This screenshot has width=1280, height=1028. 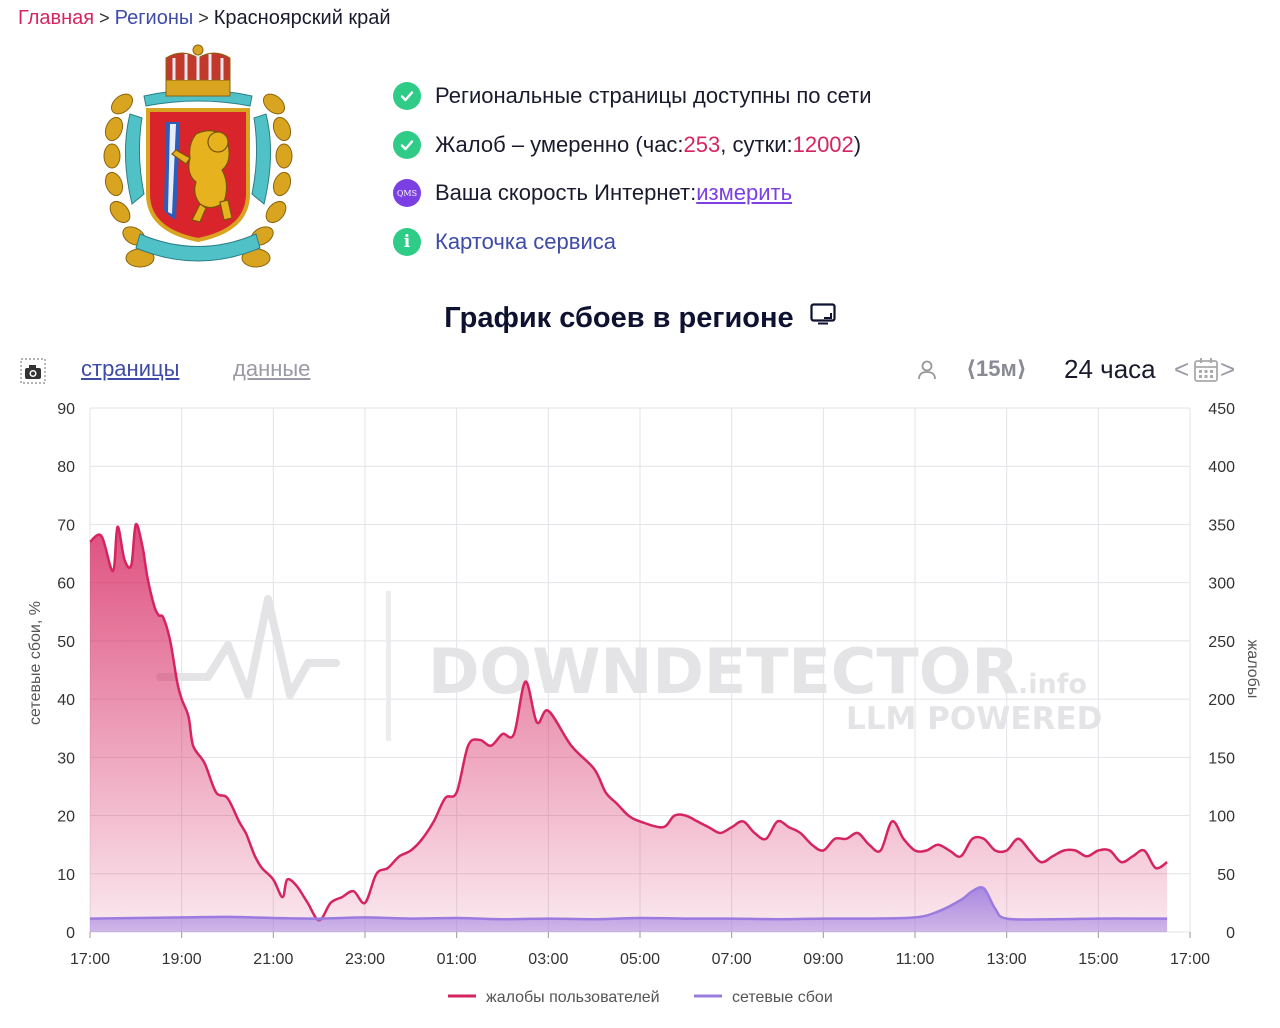 I want to click on legend-label: жалобы пользователей, so click(x=573, y=997).